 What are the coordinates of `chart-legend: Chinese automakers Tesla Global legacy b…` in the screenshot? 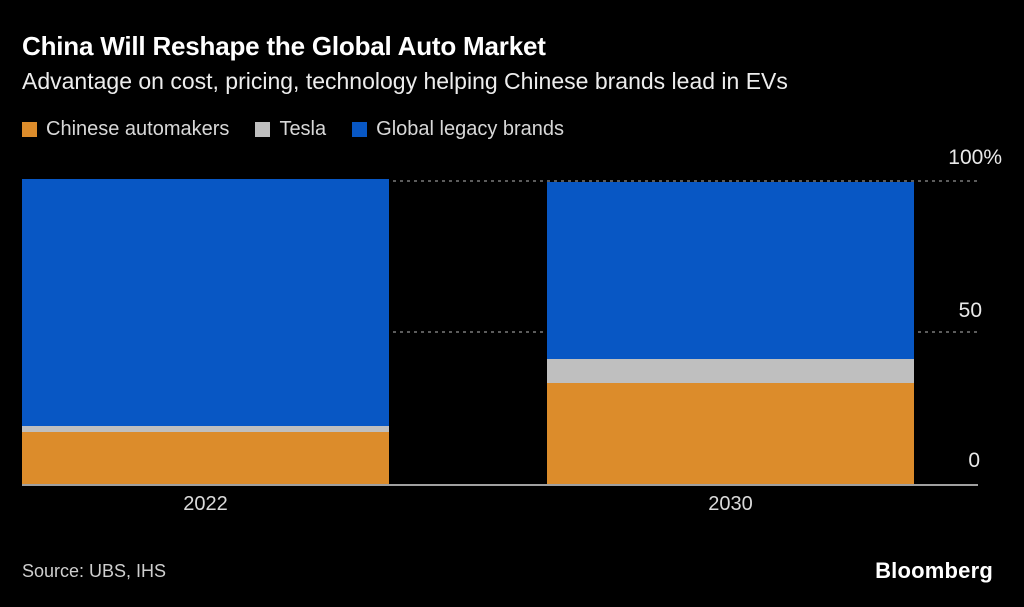 It's located at (293, 129).